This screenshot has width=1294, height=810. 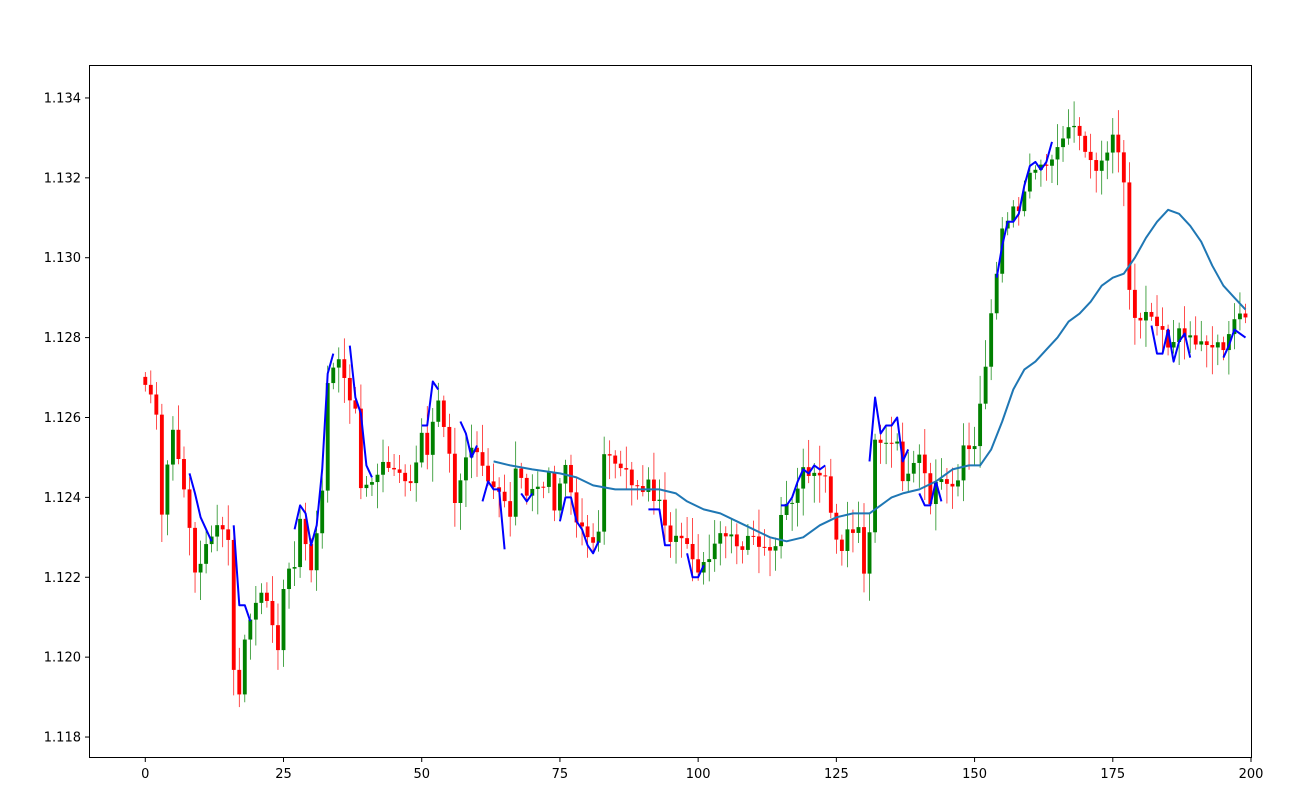 I want to click on y-tick-label: 1.132, so click(x=62, y=178).